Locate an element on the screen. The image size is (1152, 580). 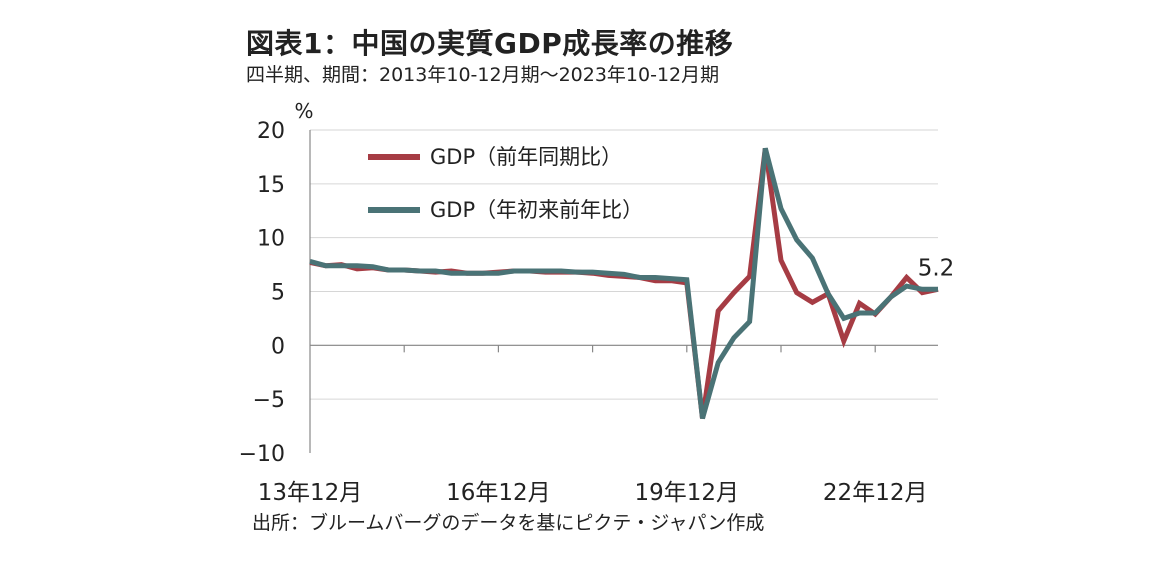
legend-label-yoy: GDP（前年同期比） is located at coordinates (526, 157).